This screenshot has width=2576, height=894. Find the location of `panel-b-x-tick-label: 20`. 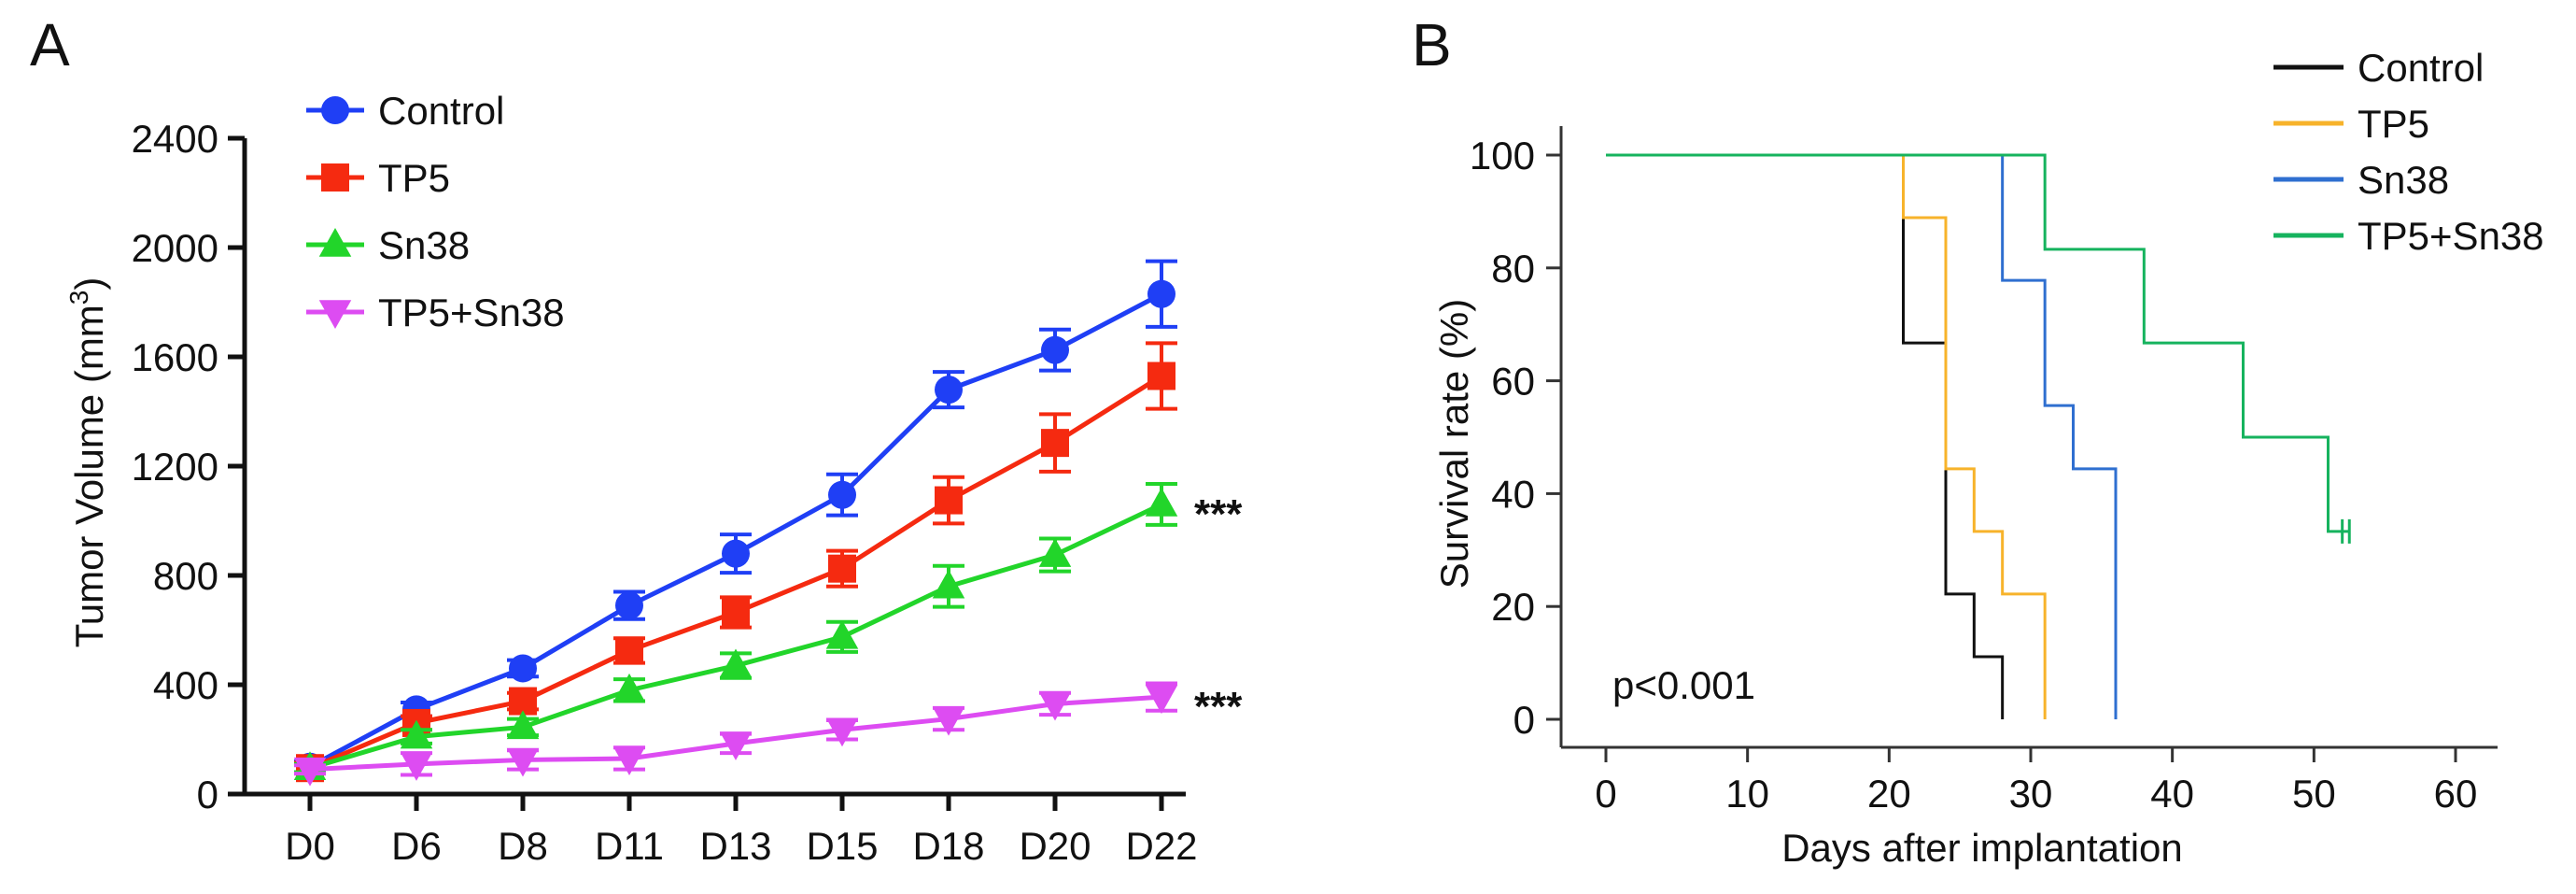

panel-b-x-tick-label: 20 is located at coordinates (1889, 794).